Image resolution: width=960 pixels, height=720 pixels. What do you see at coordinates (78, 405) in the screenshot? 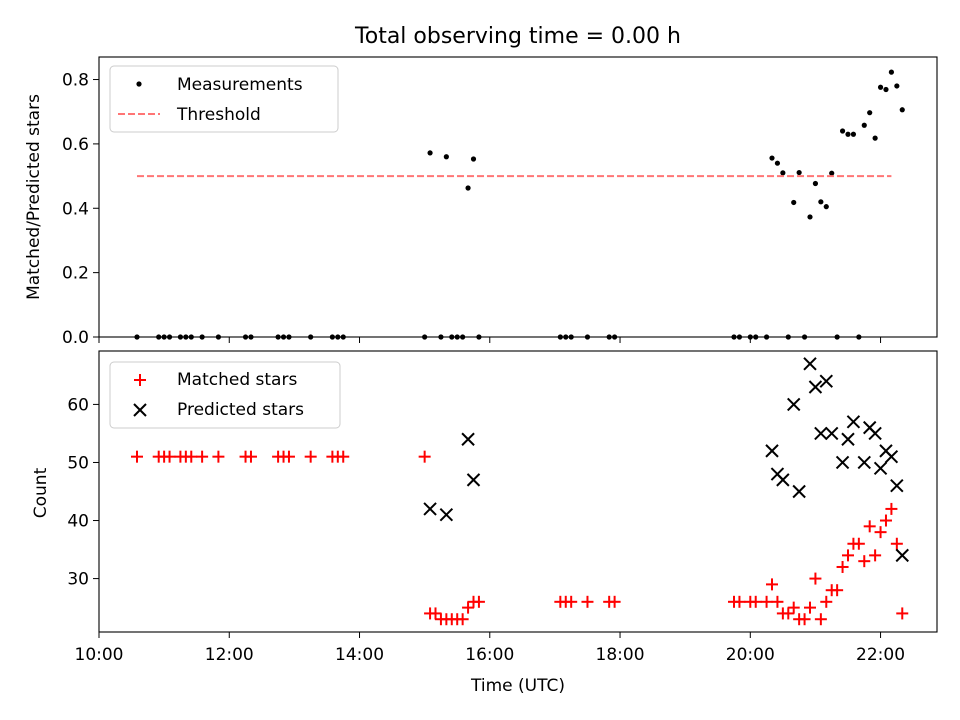
I see `bottom-y-tick-label: 60` at bounding box center [78, 405].